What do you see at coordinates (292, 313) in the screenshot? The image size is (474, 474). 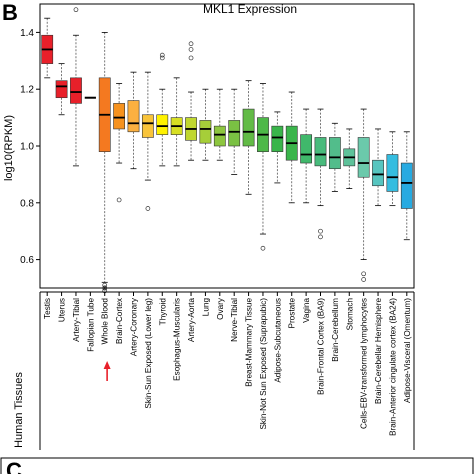 I see `category-label: Prostate` at bounding box center [292, 313].